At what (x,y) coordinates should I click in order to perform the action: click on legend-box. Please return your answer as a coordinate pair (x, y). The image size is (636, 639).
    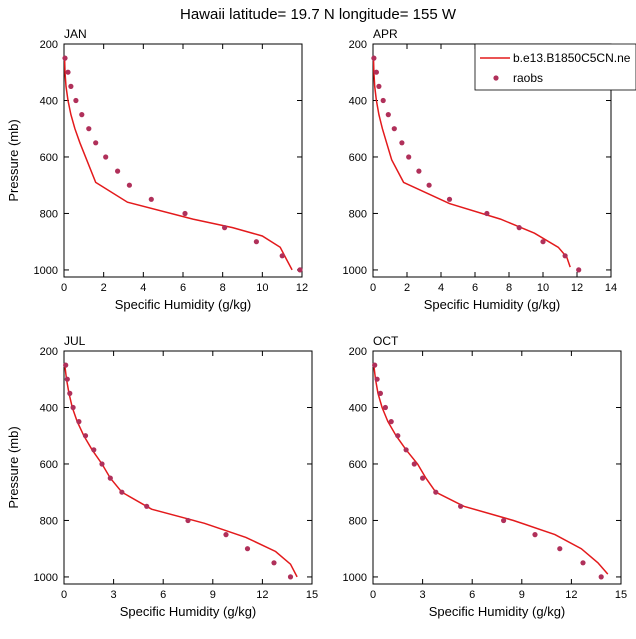
    Looking at the image, I should click on (555, 67).